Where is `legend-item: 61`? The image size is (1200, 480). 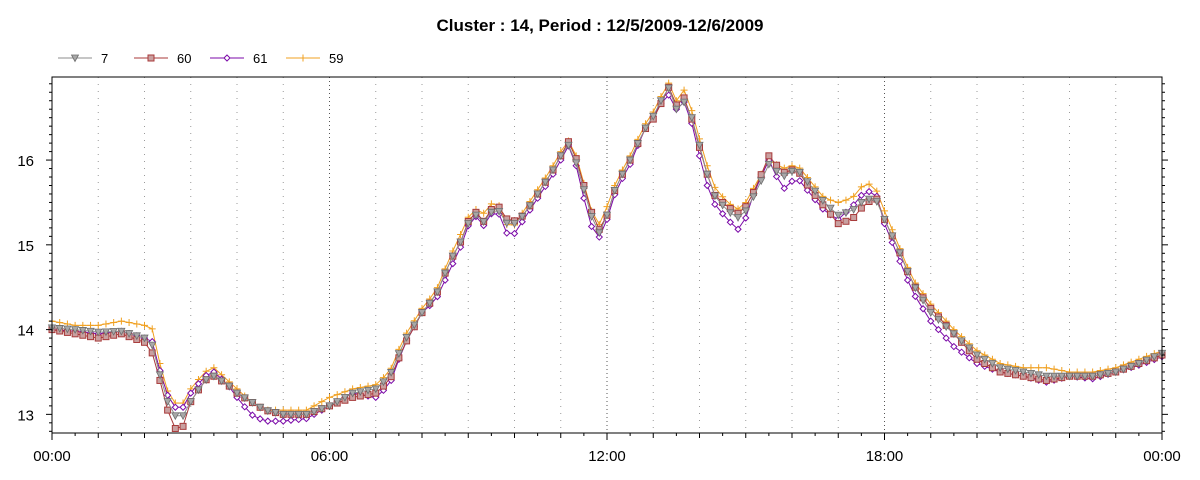
legend-item: 61 is located at coordinates (238, 58).